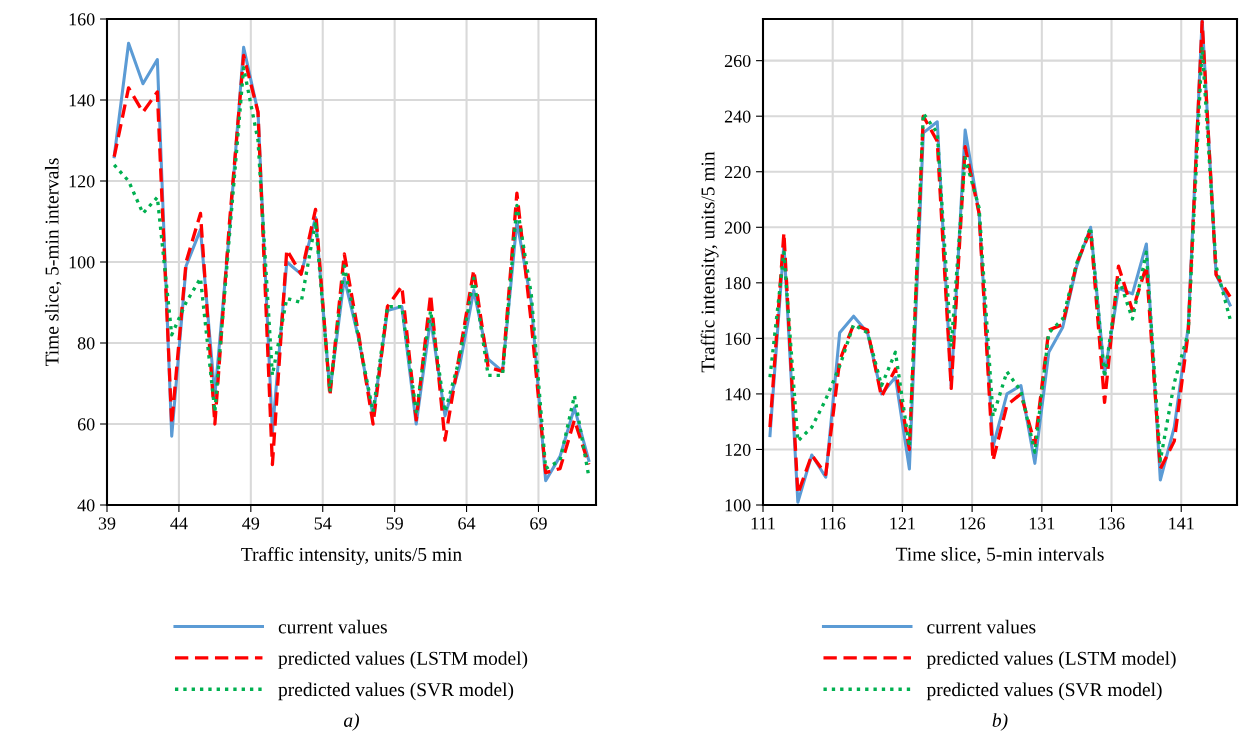 The width and height of the screenshot is (1239, 740). Describe the element at coordinates (737, 227) in the screenshot. I see `y-tick-label: 200` at that location.